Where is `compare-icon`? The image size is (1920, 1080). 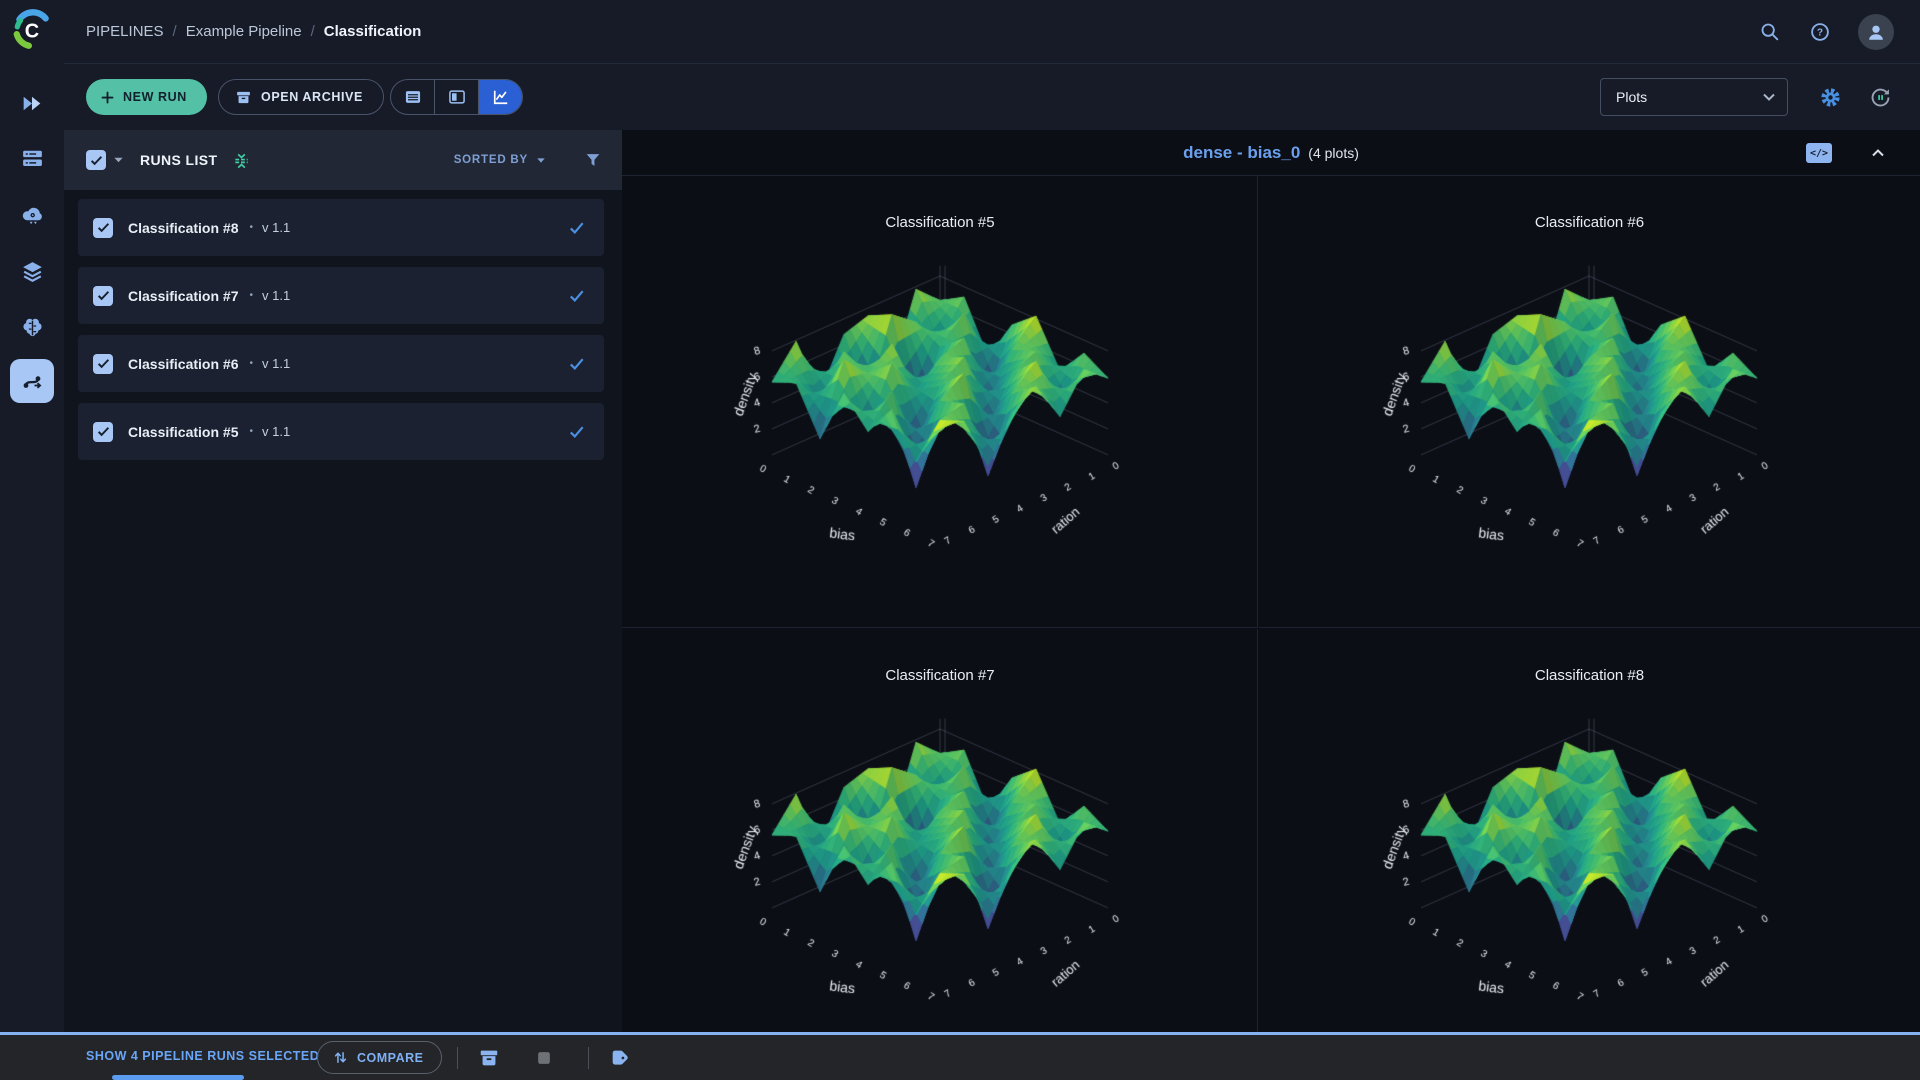 compare-icon is located at coordinates (340, 1057).